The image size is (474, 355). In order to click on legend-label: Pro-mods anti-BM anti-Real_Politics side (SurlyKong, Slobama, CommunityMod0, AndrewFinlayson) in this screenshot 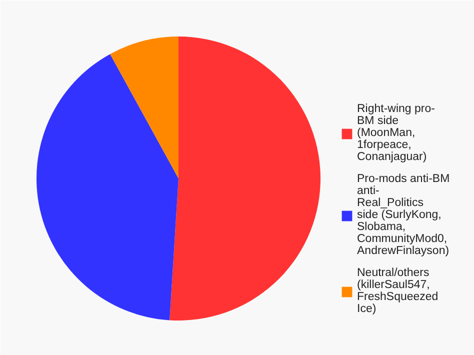, I will do `click(403, 215)`.